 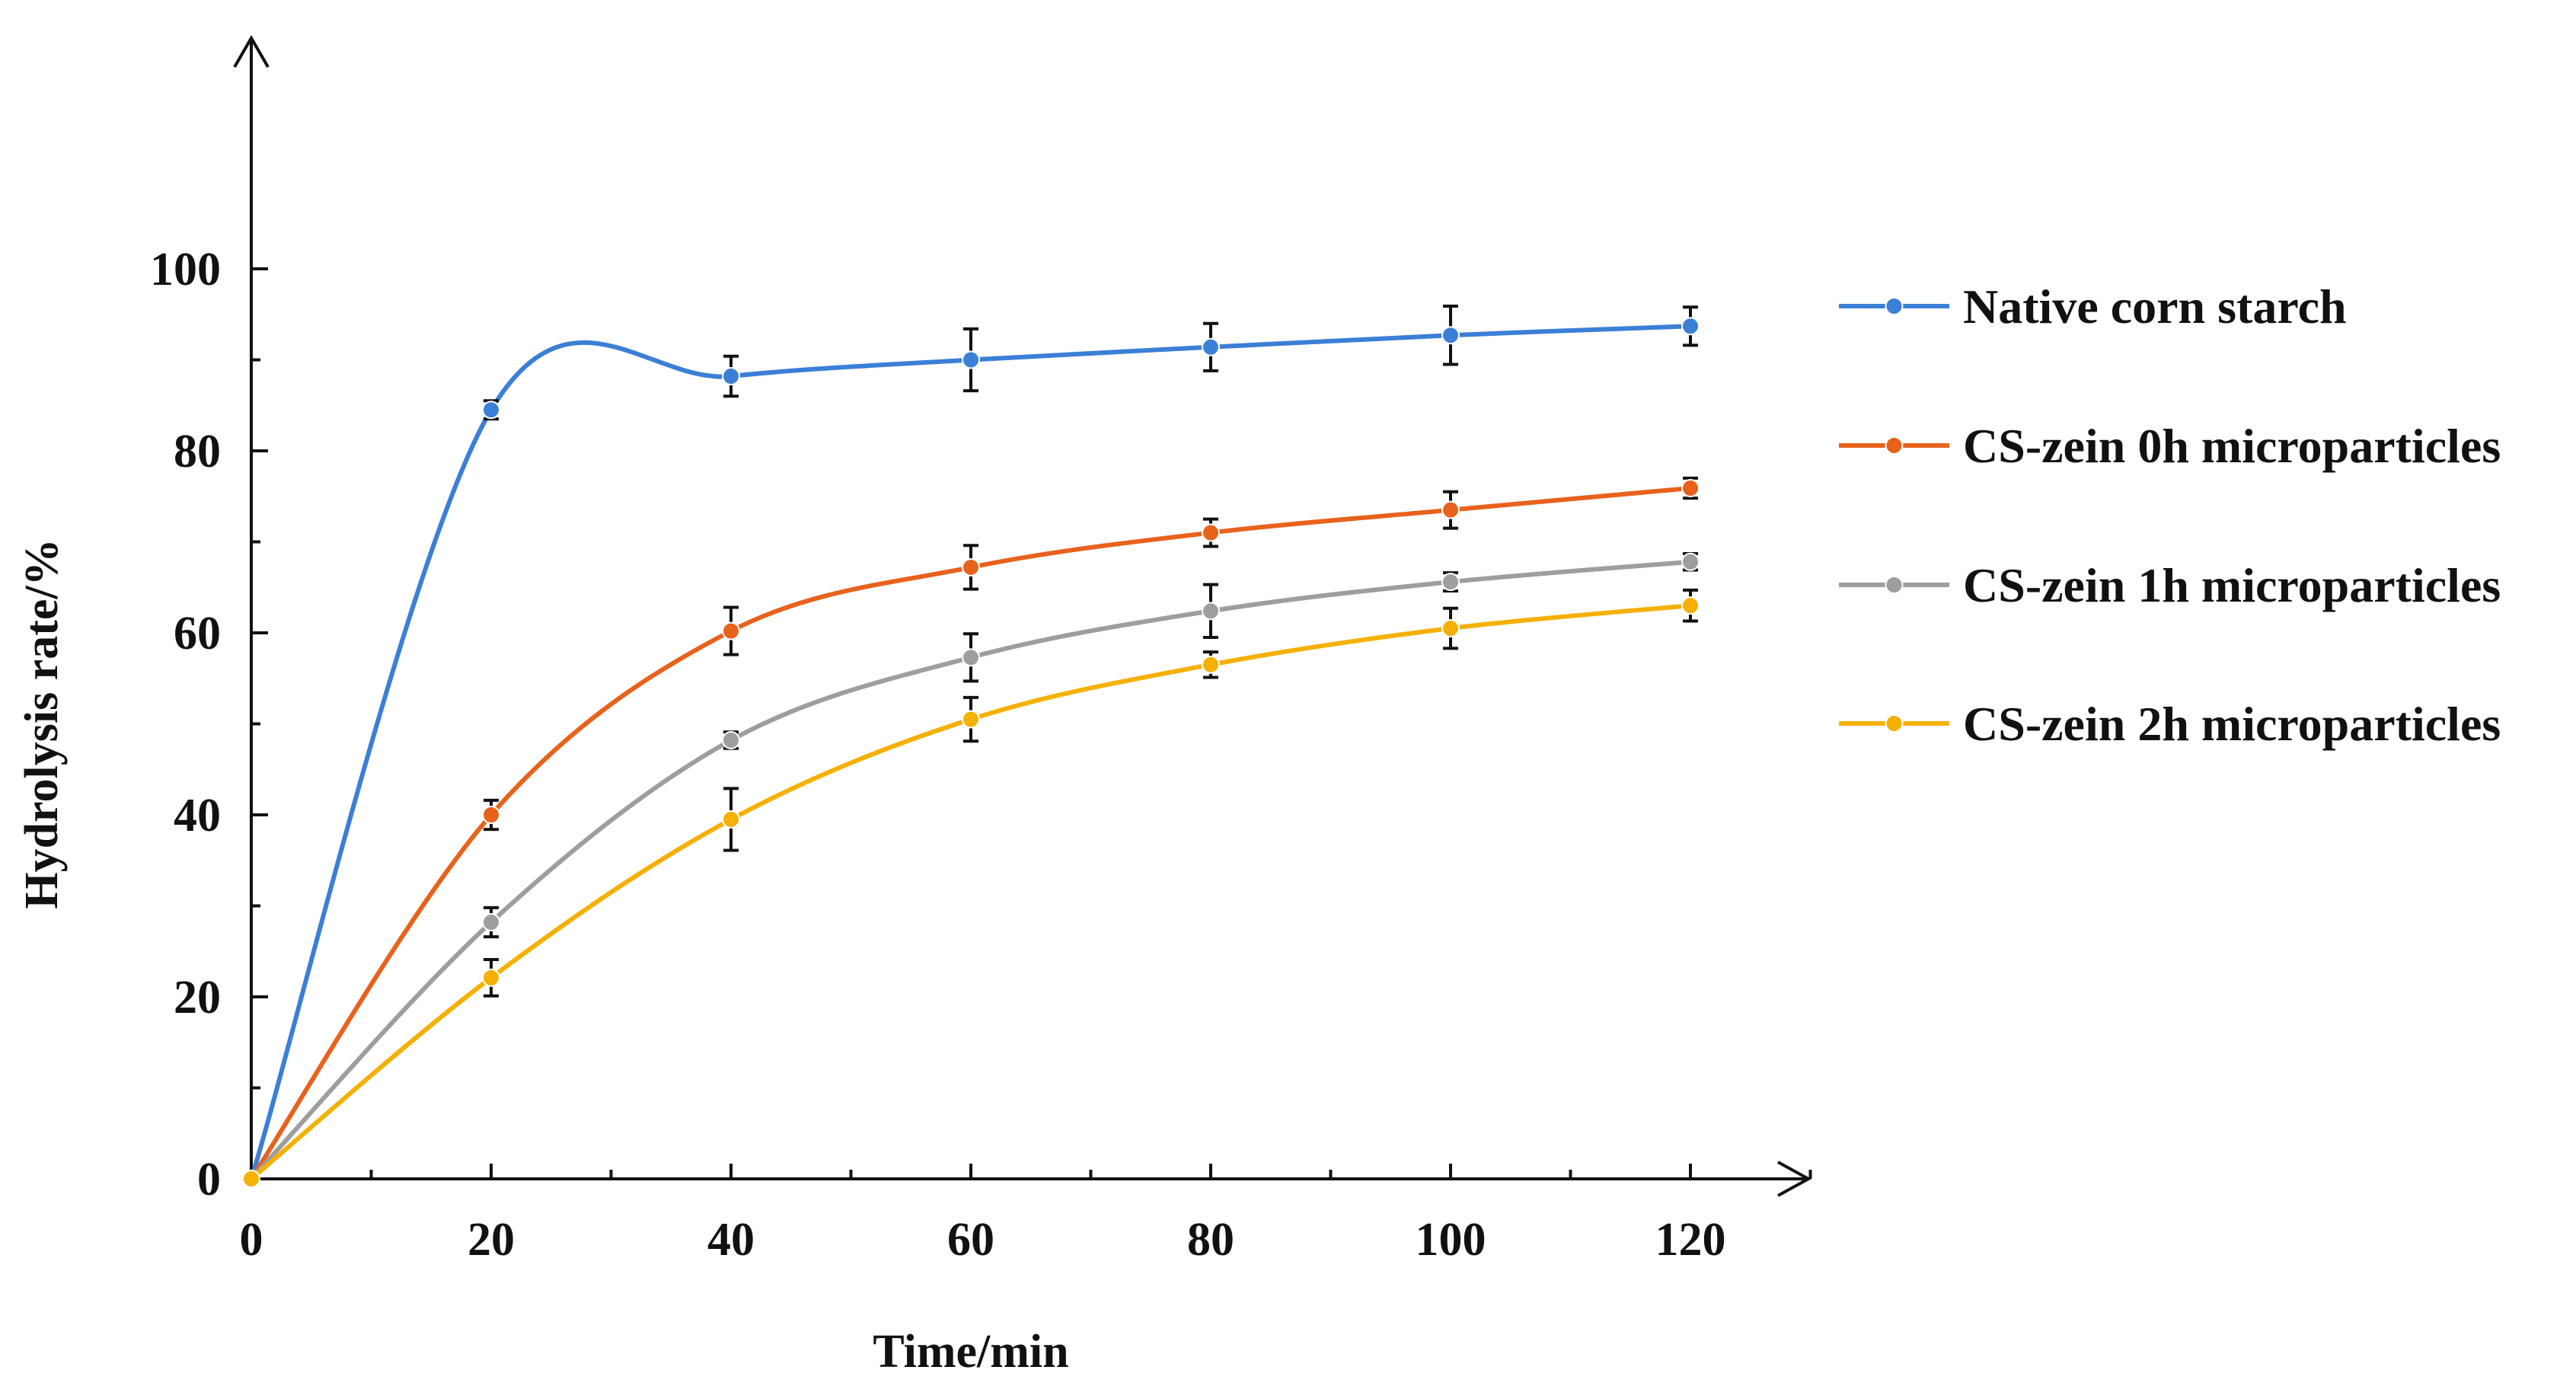 I want to click on y-axis-title: Hydrolysis rate/%, so click(x=42, y=723).